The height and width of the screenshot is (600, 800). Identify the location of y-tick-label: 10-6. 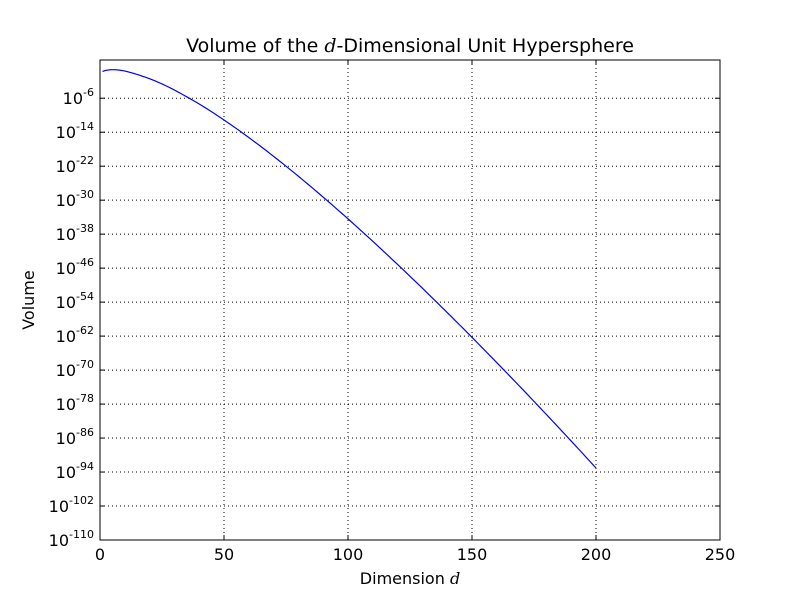
(78, 97).